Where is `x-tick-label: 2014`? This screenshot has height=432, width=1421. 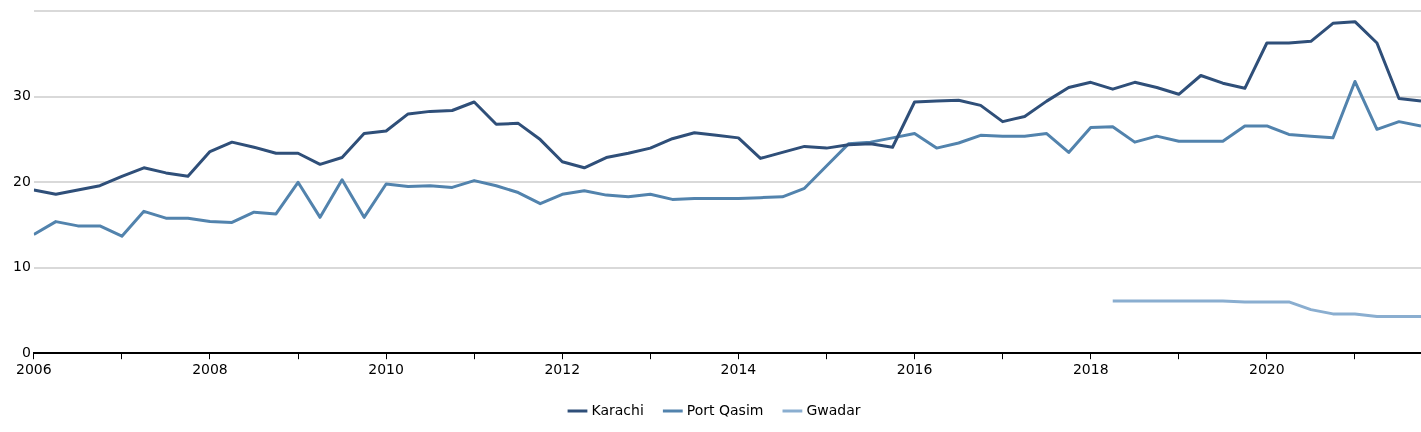
x-tick-label: 2014 is located at coordinates (738, 369).